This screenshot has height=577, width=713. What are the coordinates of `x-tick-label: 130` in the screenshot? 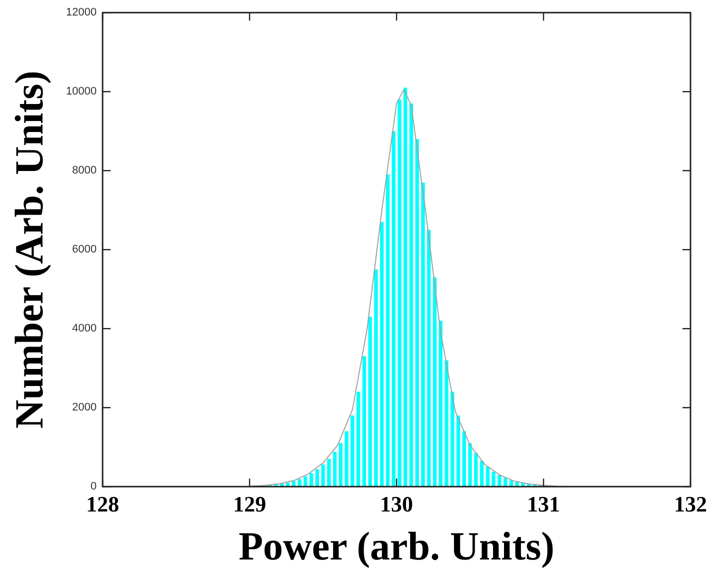 It's located at (397, 503).